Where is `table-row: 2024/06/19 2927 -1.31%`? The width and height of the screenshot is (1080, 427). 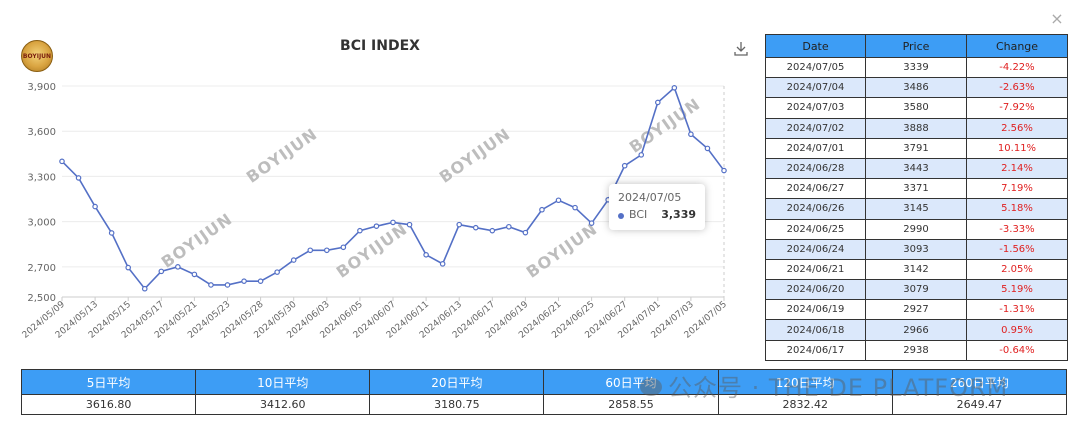
table-row: 2024/06/19 2927 -1.31% is located at coordinates (916, 310).